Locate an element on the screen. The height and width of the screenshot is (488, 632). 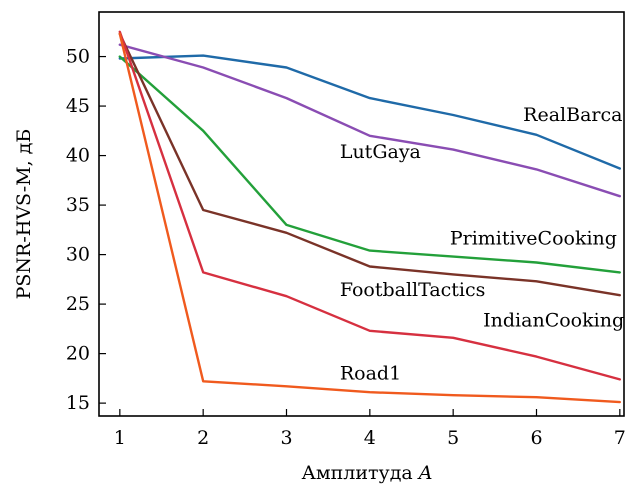
y-axis: 15 20 25 30 35 40 45 50 is located at coordinates (86, 230).